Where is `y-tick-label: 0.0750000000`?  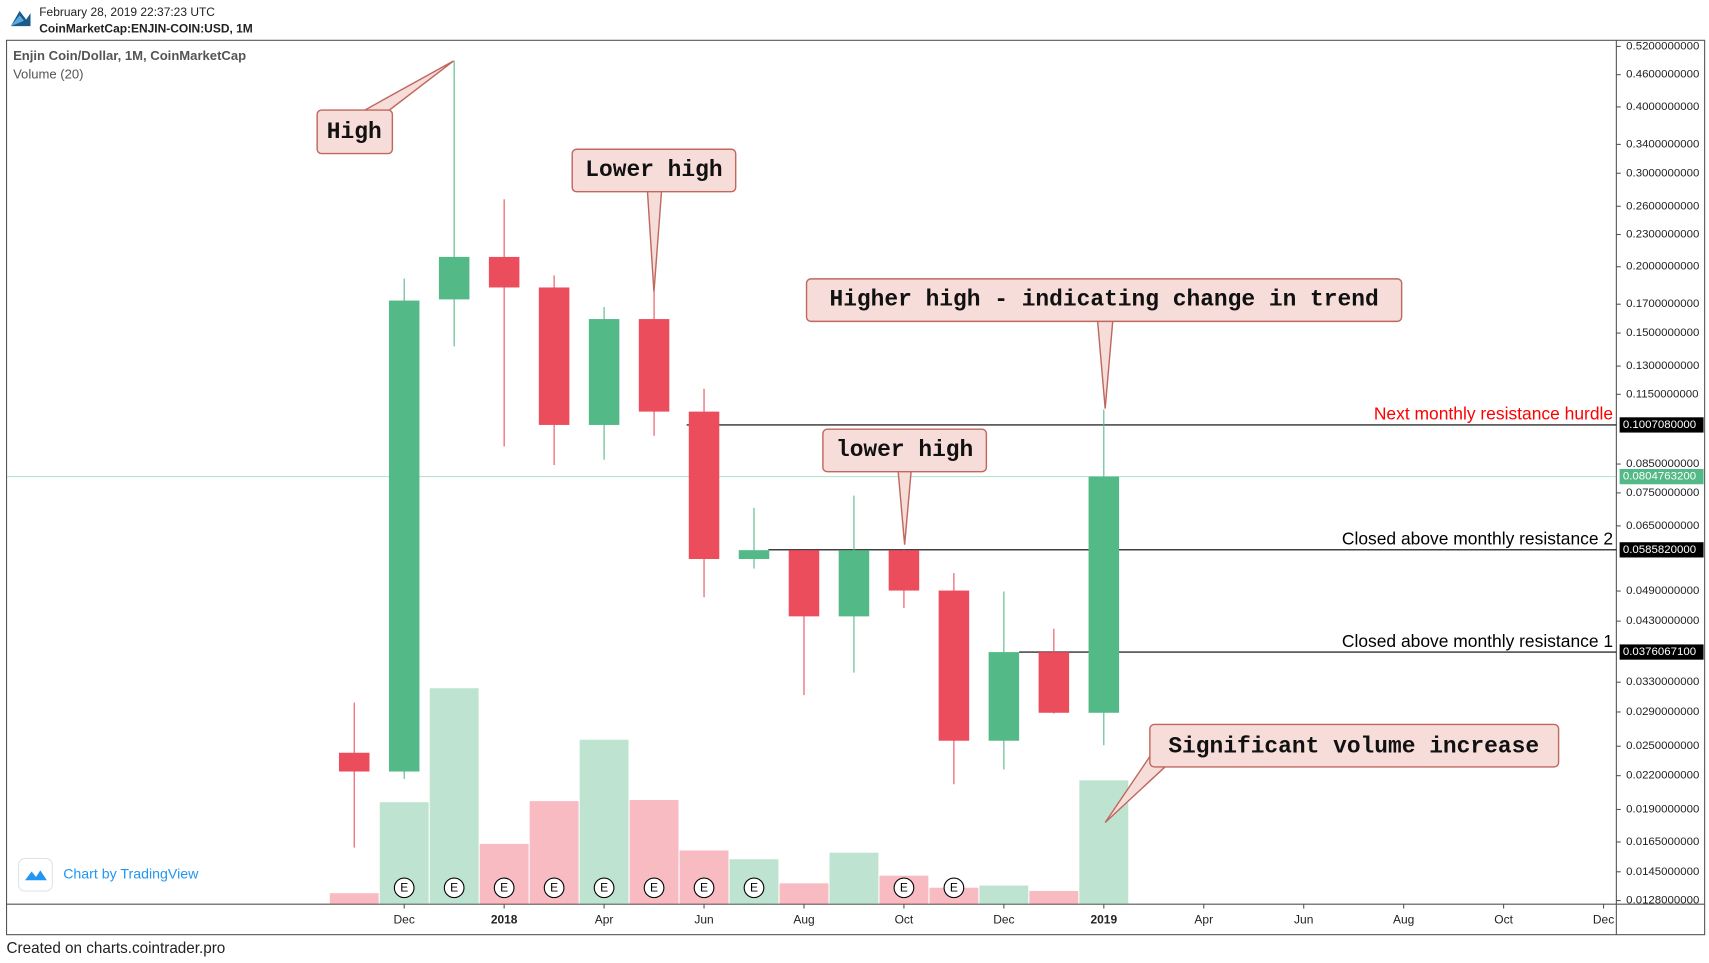 y-tick-label: 0.0750000000 is located at coordinates (1662, 493).